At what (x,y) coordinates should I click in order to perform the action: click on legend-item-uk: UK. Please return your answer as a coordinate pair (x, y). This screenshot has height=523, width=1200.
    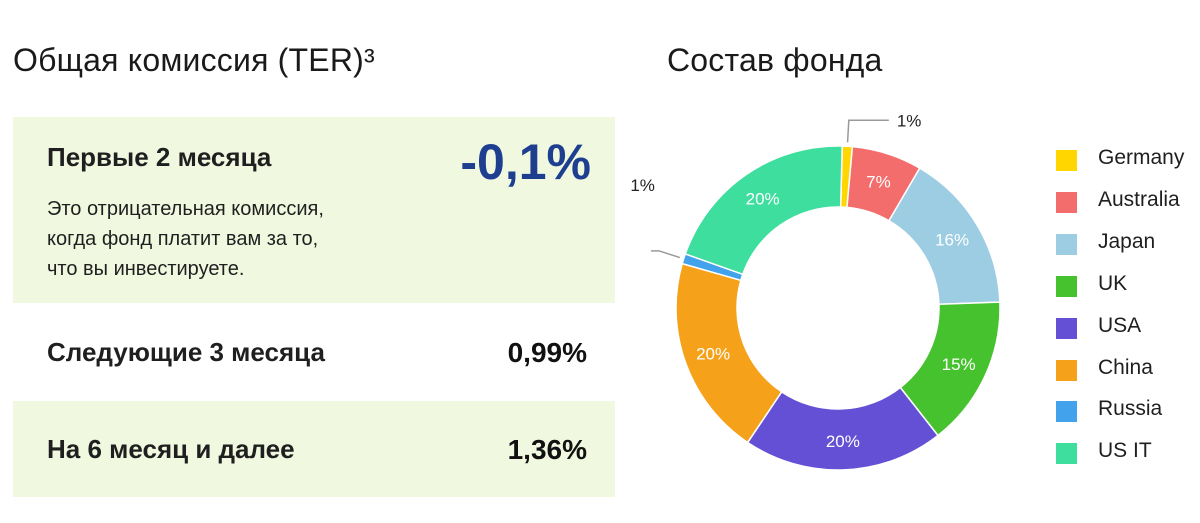
    Looking at the image, I should click on (1128, 287).